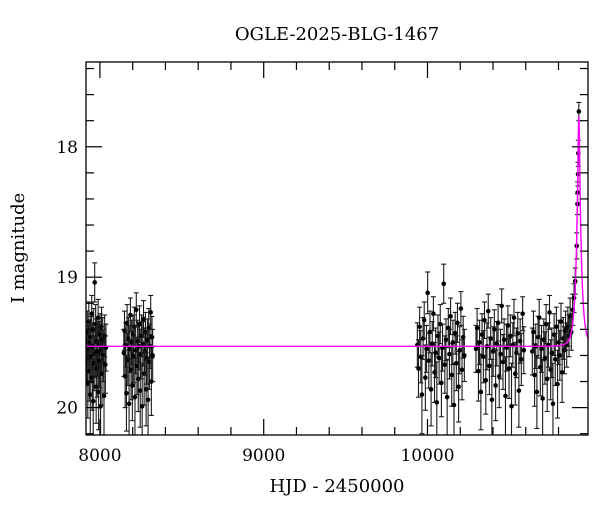 This screenshot has height=512, width=600. Describe the element at coordinates (18, 248) in the screenshot. I see `y-axis-label: I magnitude` at that location.